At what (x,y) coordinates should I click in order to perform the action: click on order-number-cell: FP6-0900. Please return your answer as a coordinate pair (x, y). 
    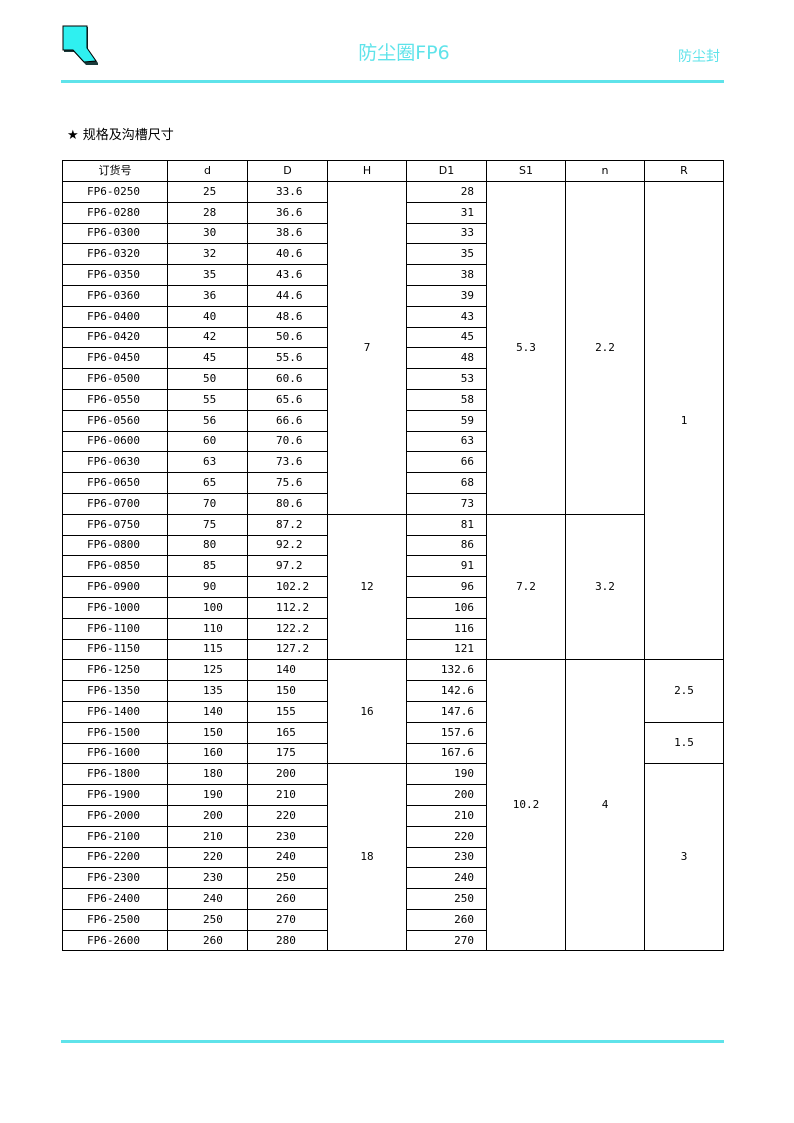
    Looking at the image, I should click on (115, 587).